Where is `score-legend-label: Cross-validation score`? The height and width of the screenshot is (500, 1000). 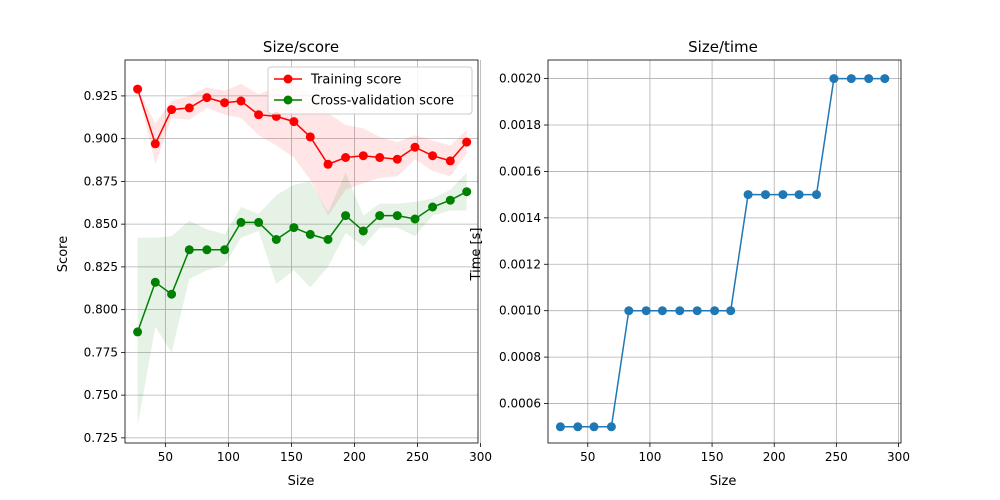 score-legend-label: Cross-validation score is located at coordinates (382, 101).